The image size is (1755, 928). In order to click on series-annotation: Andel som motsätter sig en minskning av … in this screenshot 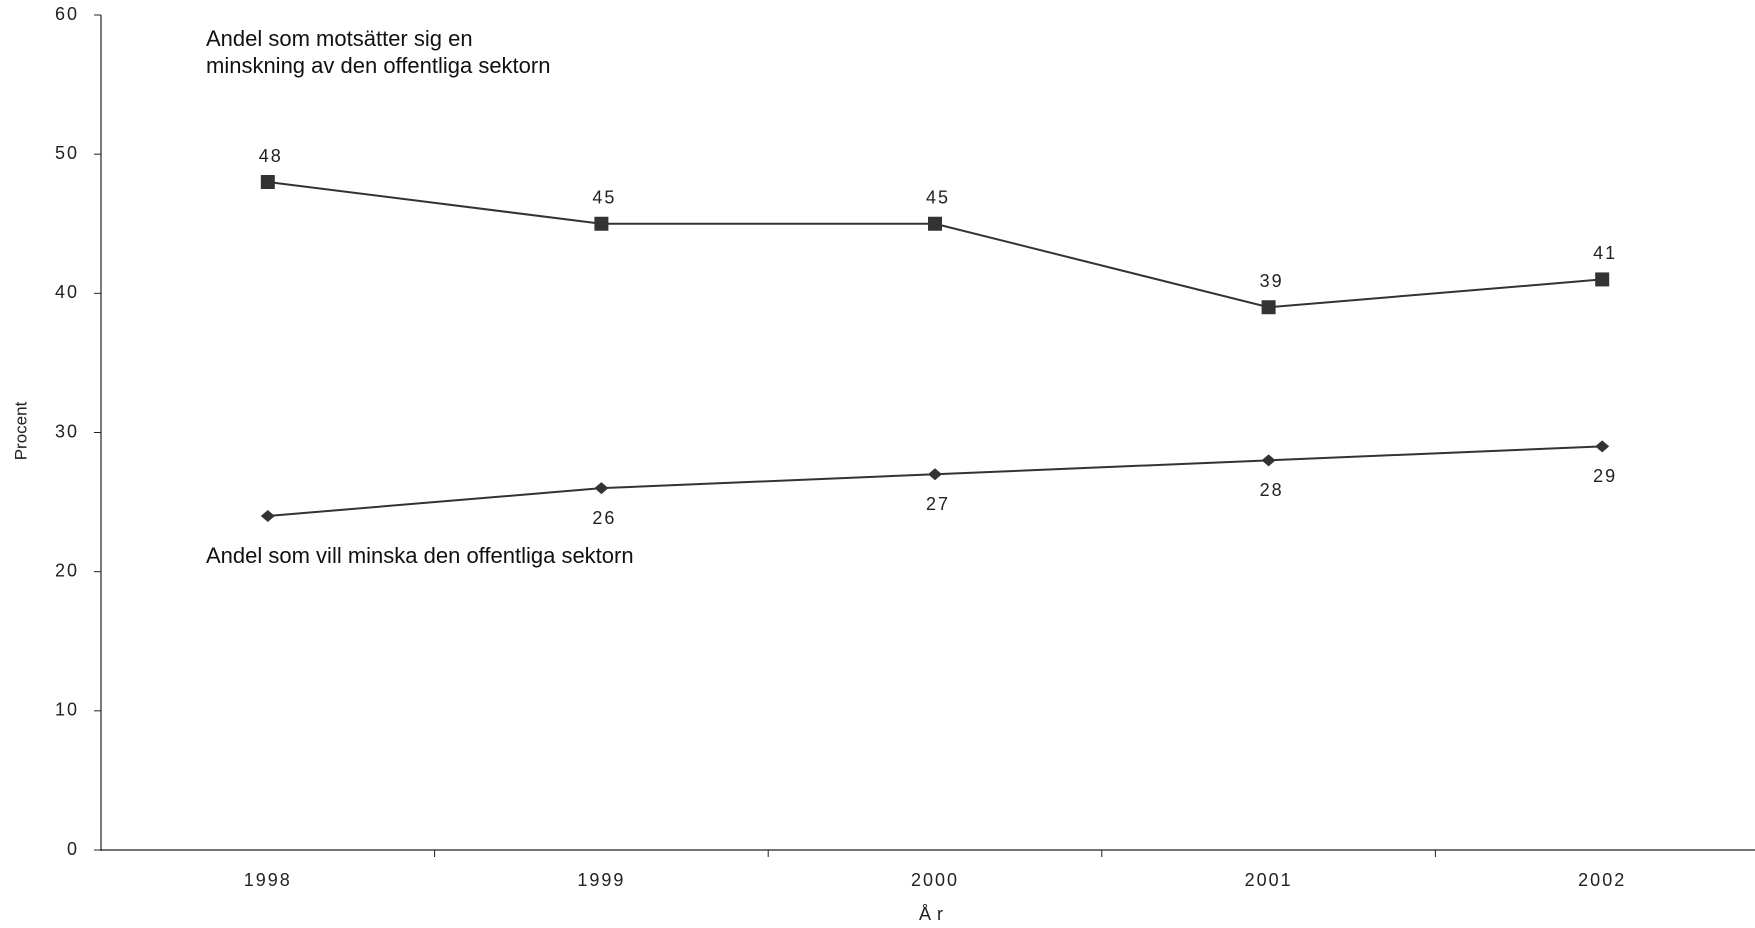, I will do `click(378, 52)`.